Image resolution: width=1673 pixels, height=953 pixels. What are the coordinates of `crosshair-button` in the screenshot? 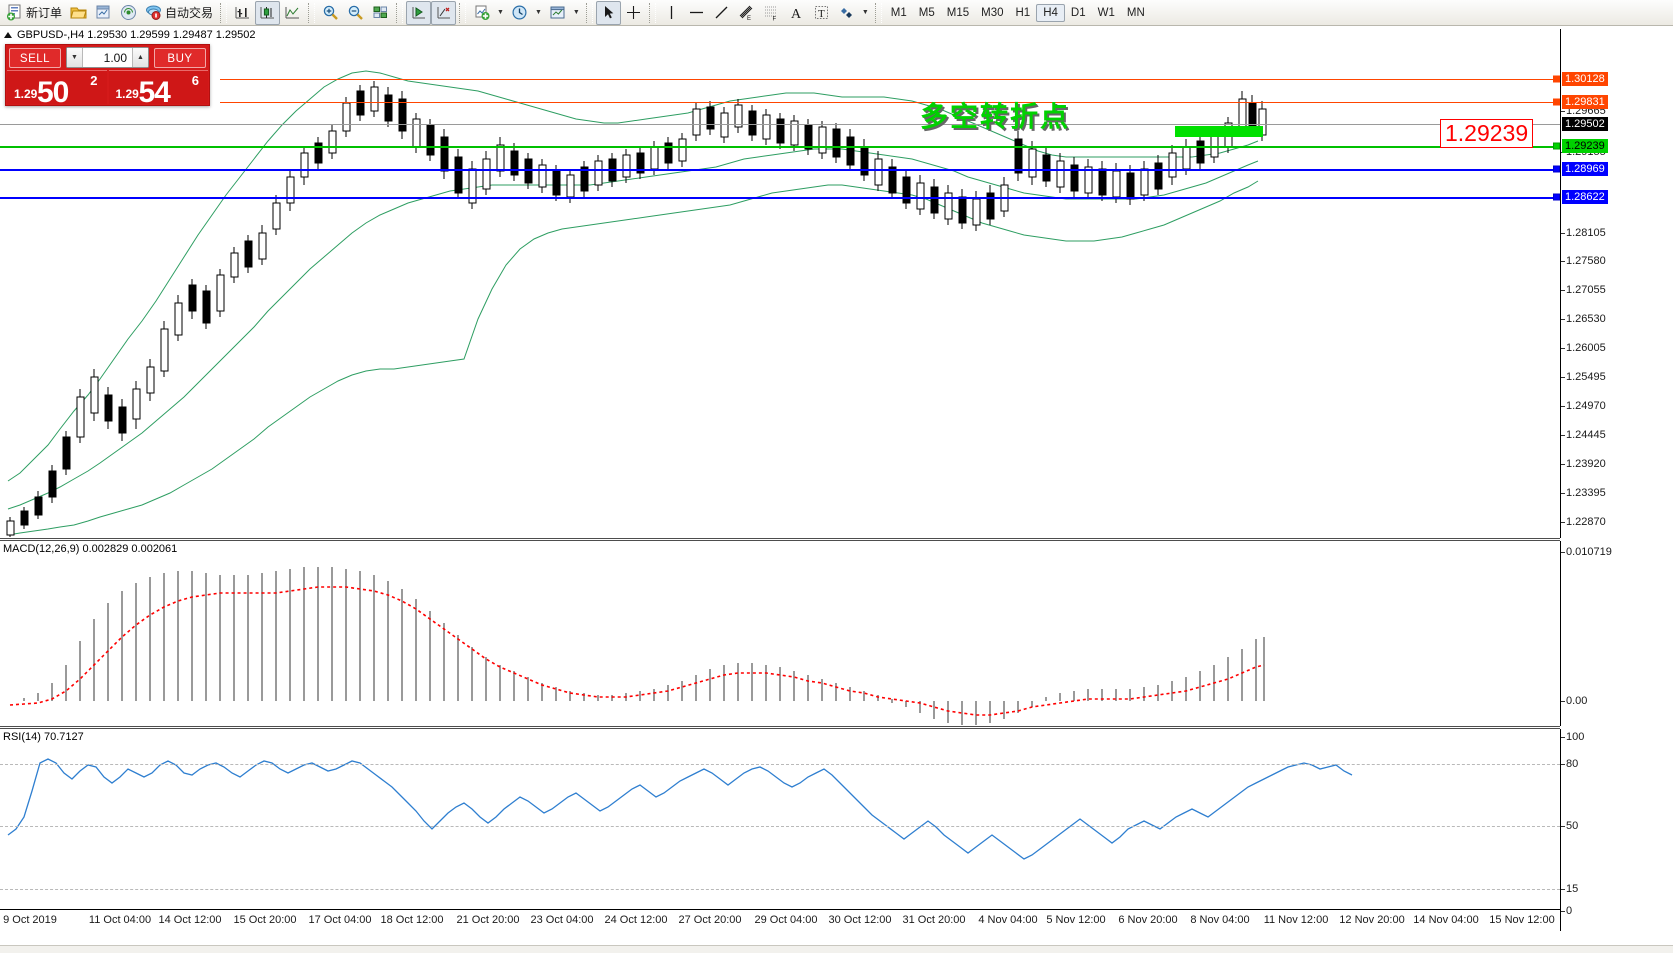 It's located at (633, 13).